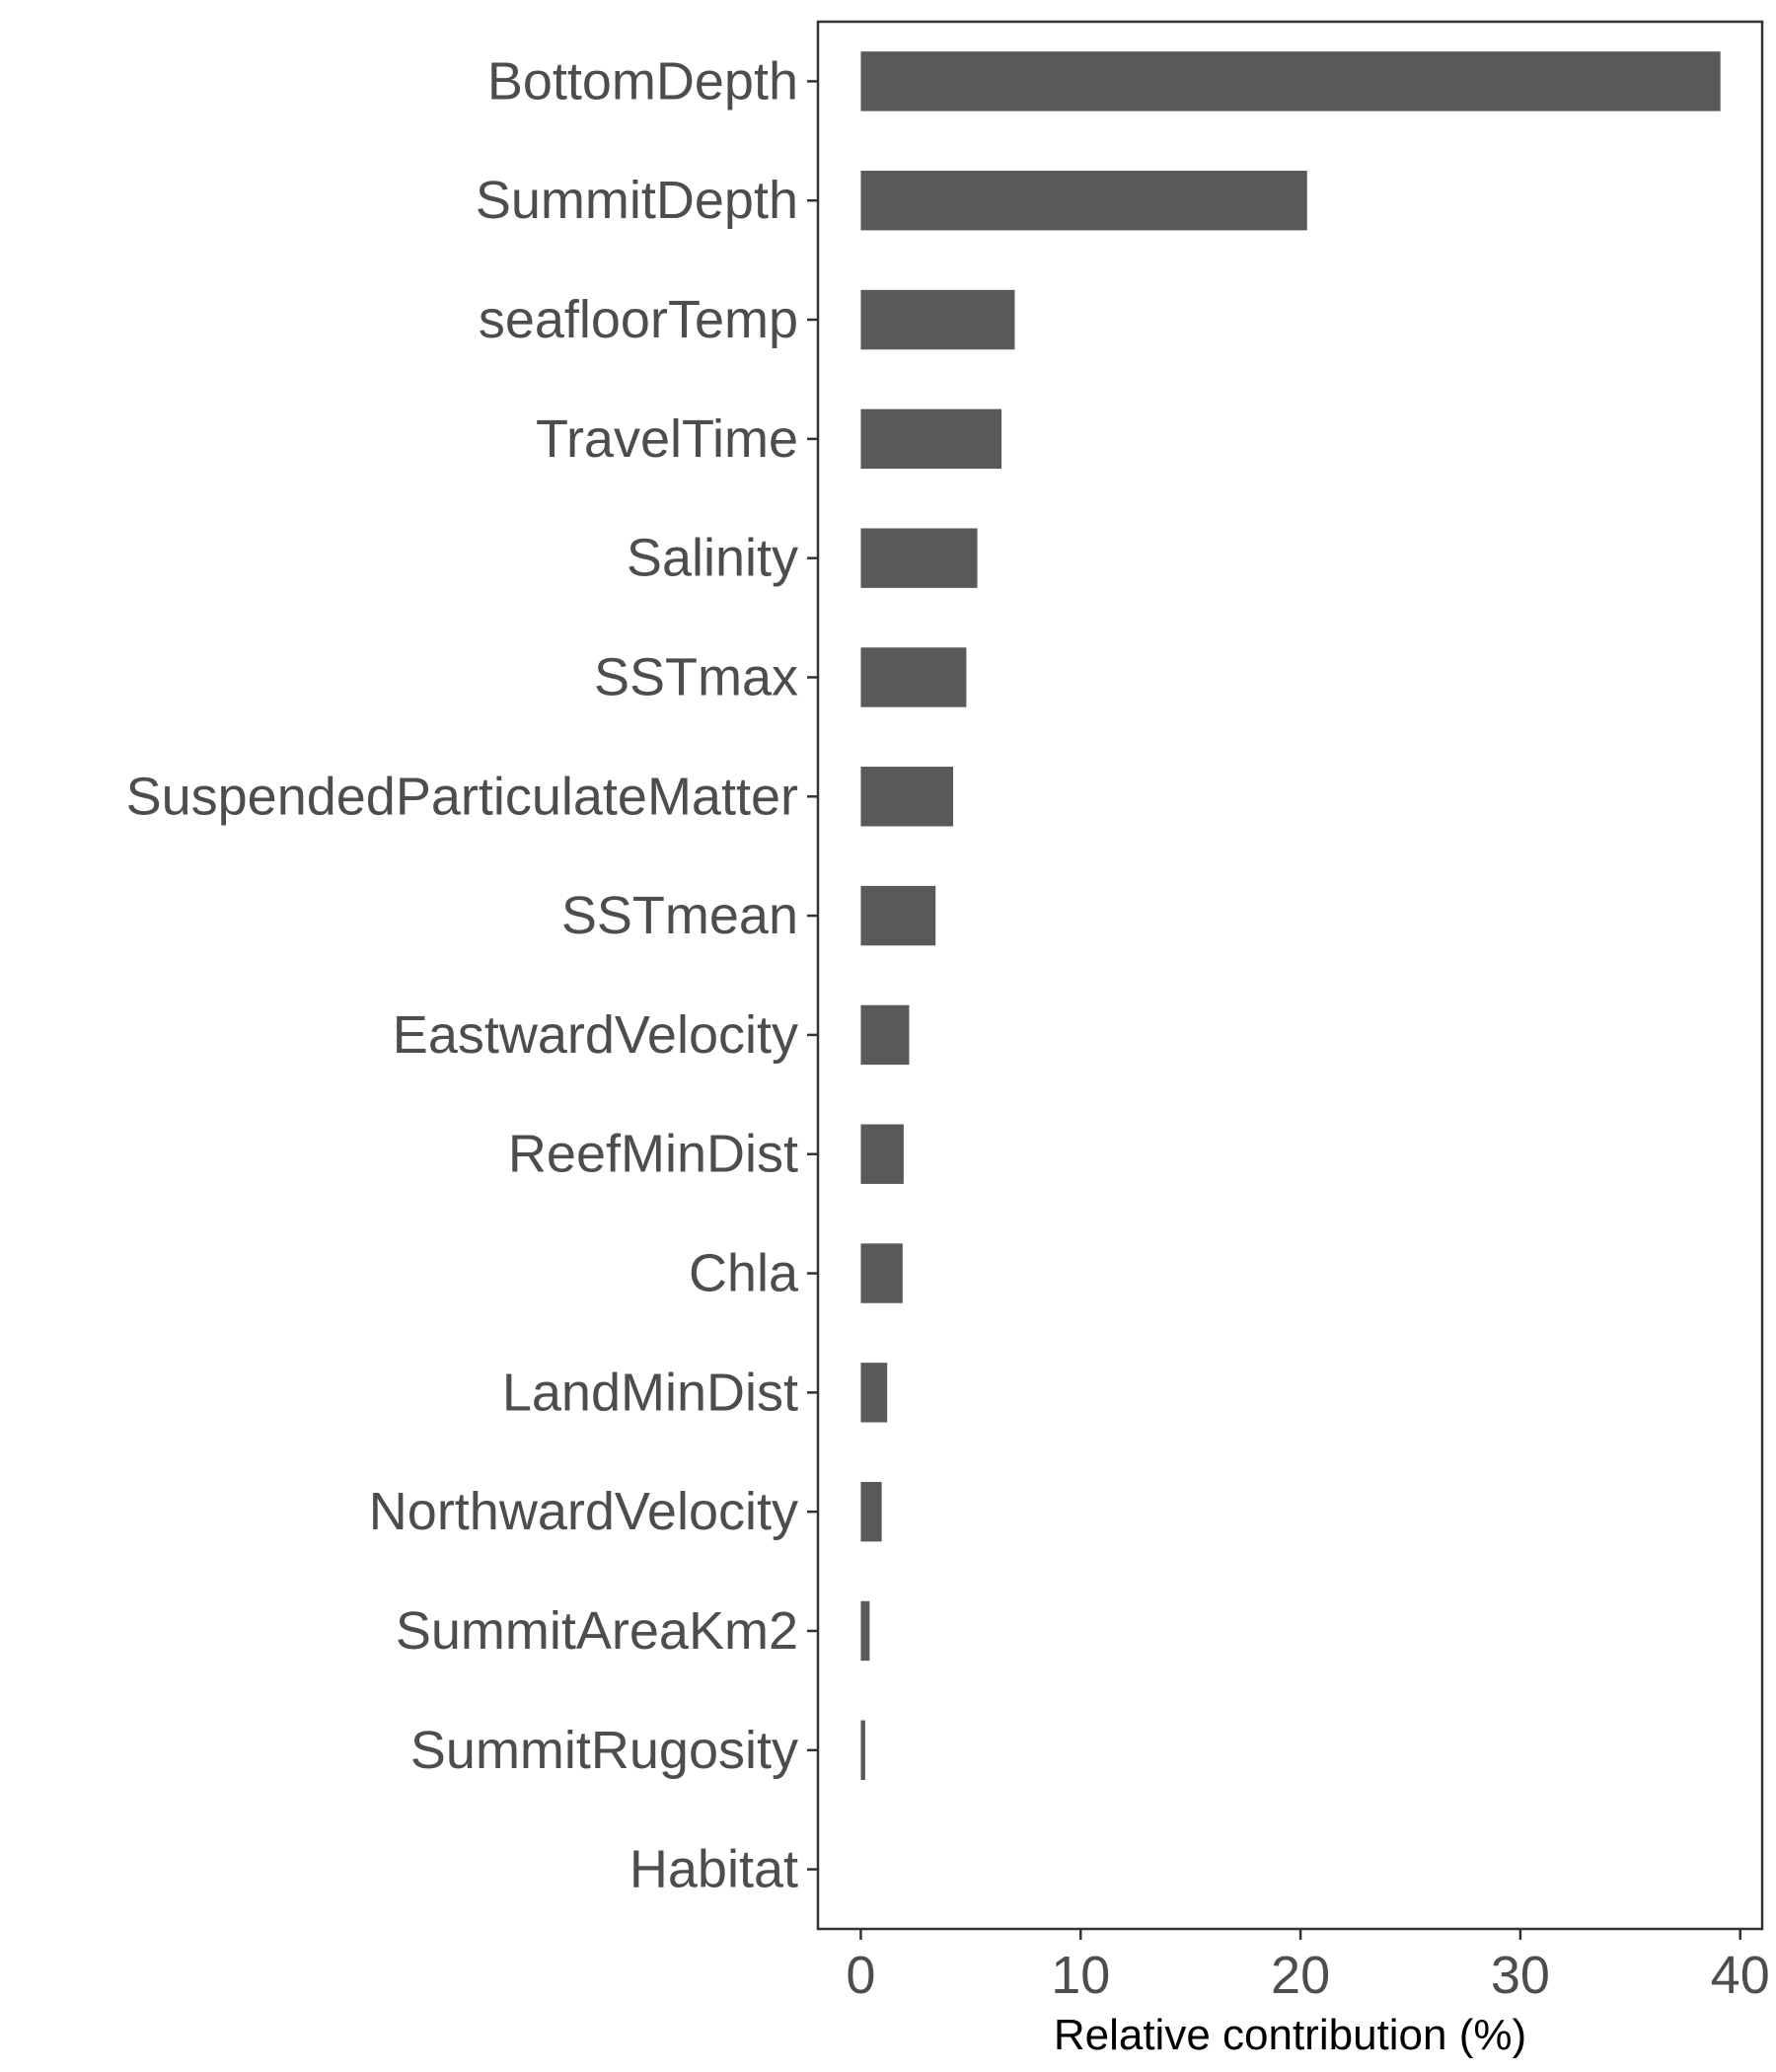  Describe the element at coordinates (1290, 2035) in the screenshot. I see `x-axis-title: Relative contribution (%)` at that location.